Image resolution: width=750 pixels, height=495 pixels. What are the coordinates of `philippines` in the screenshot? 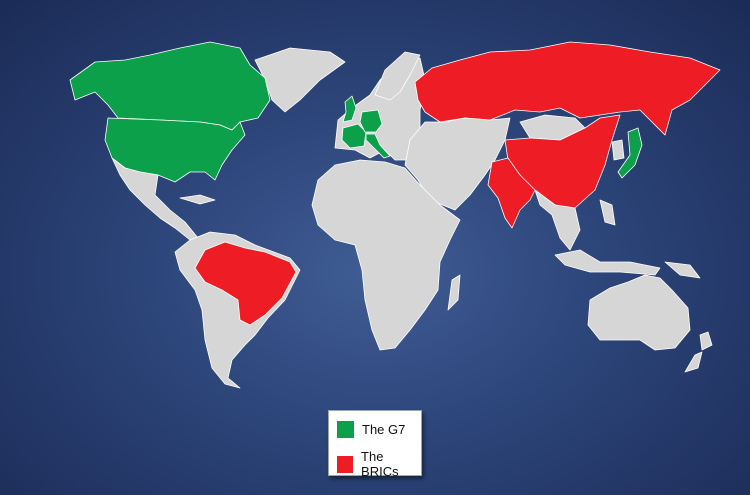 It's located at (607, 212).